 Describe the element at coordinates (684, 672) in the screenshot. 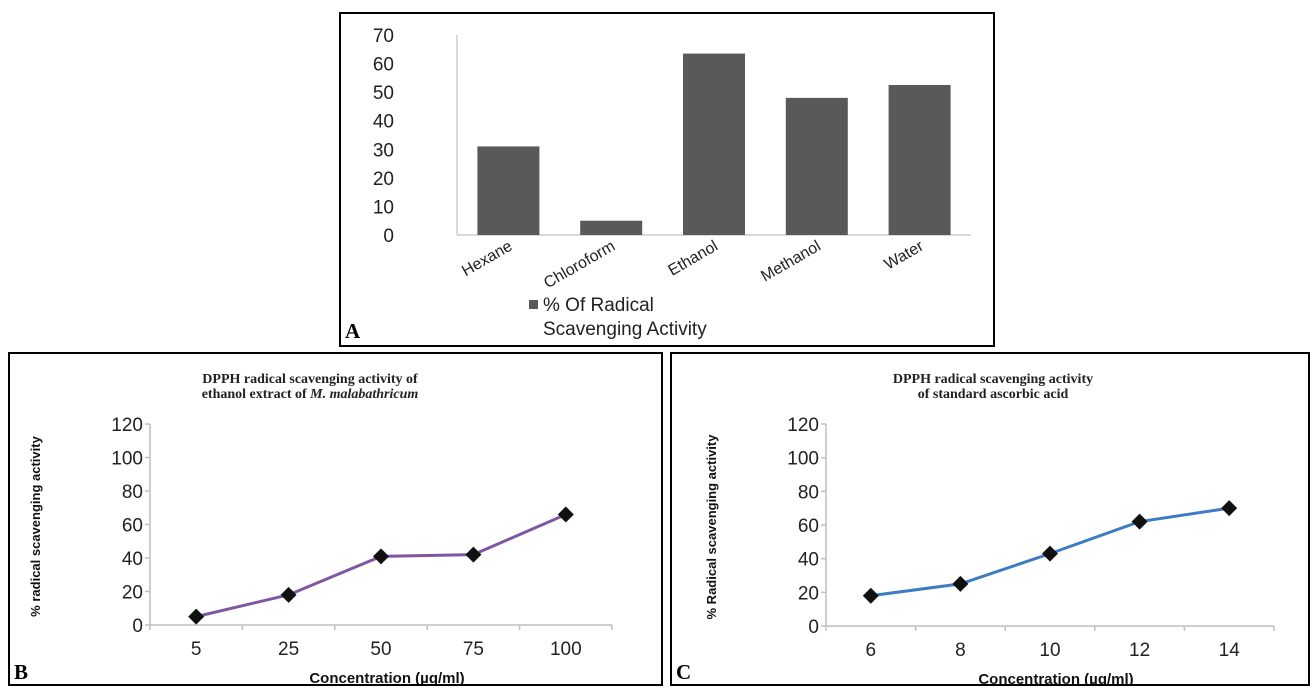

I see `panel-letter-c: C` at that location.